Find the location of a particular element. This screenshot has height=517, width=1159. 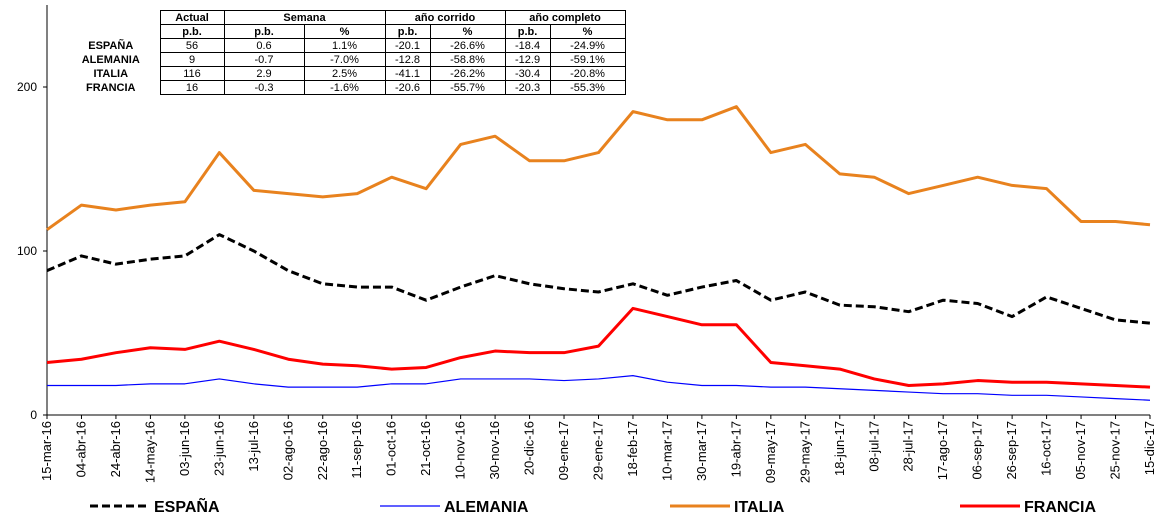

table-row: ITALIA 116 2.9 2.5% -41.1 -26.2% -30.4 -20.8% is located at coordinates (344, 73).